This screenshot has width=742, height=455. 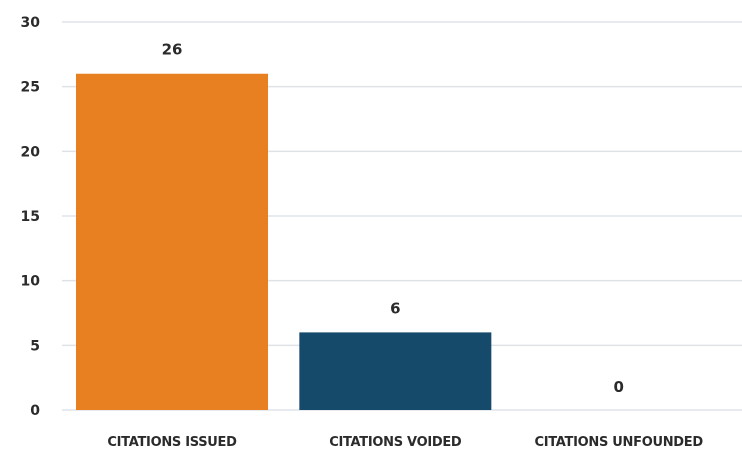 I want to click on category-label-citations-voided: CITATIONS VOIDED, so click(x=395, y=442).